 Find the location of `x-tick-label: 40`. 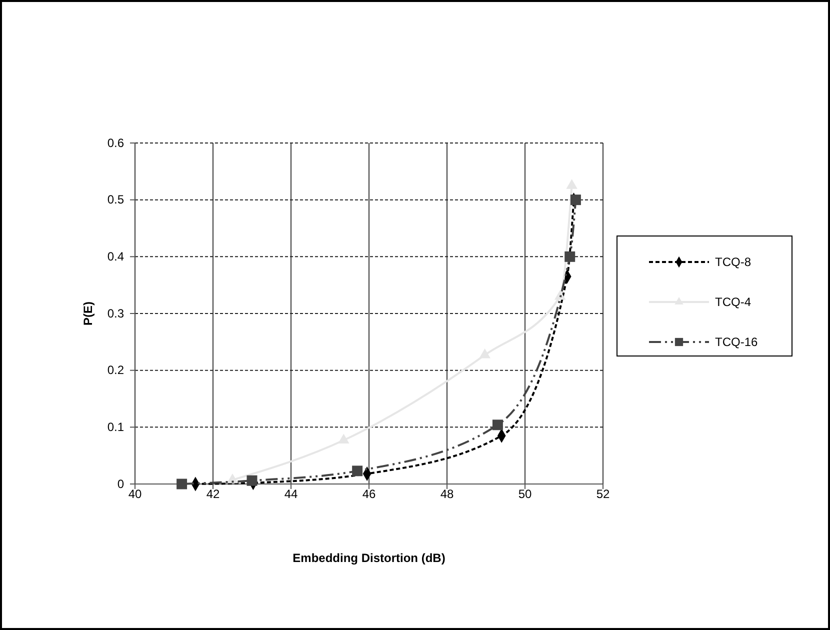

x-tick-label: 40 is located at coordinates (135, 494).